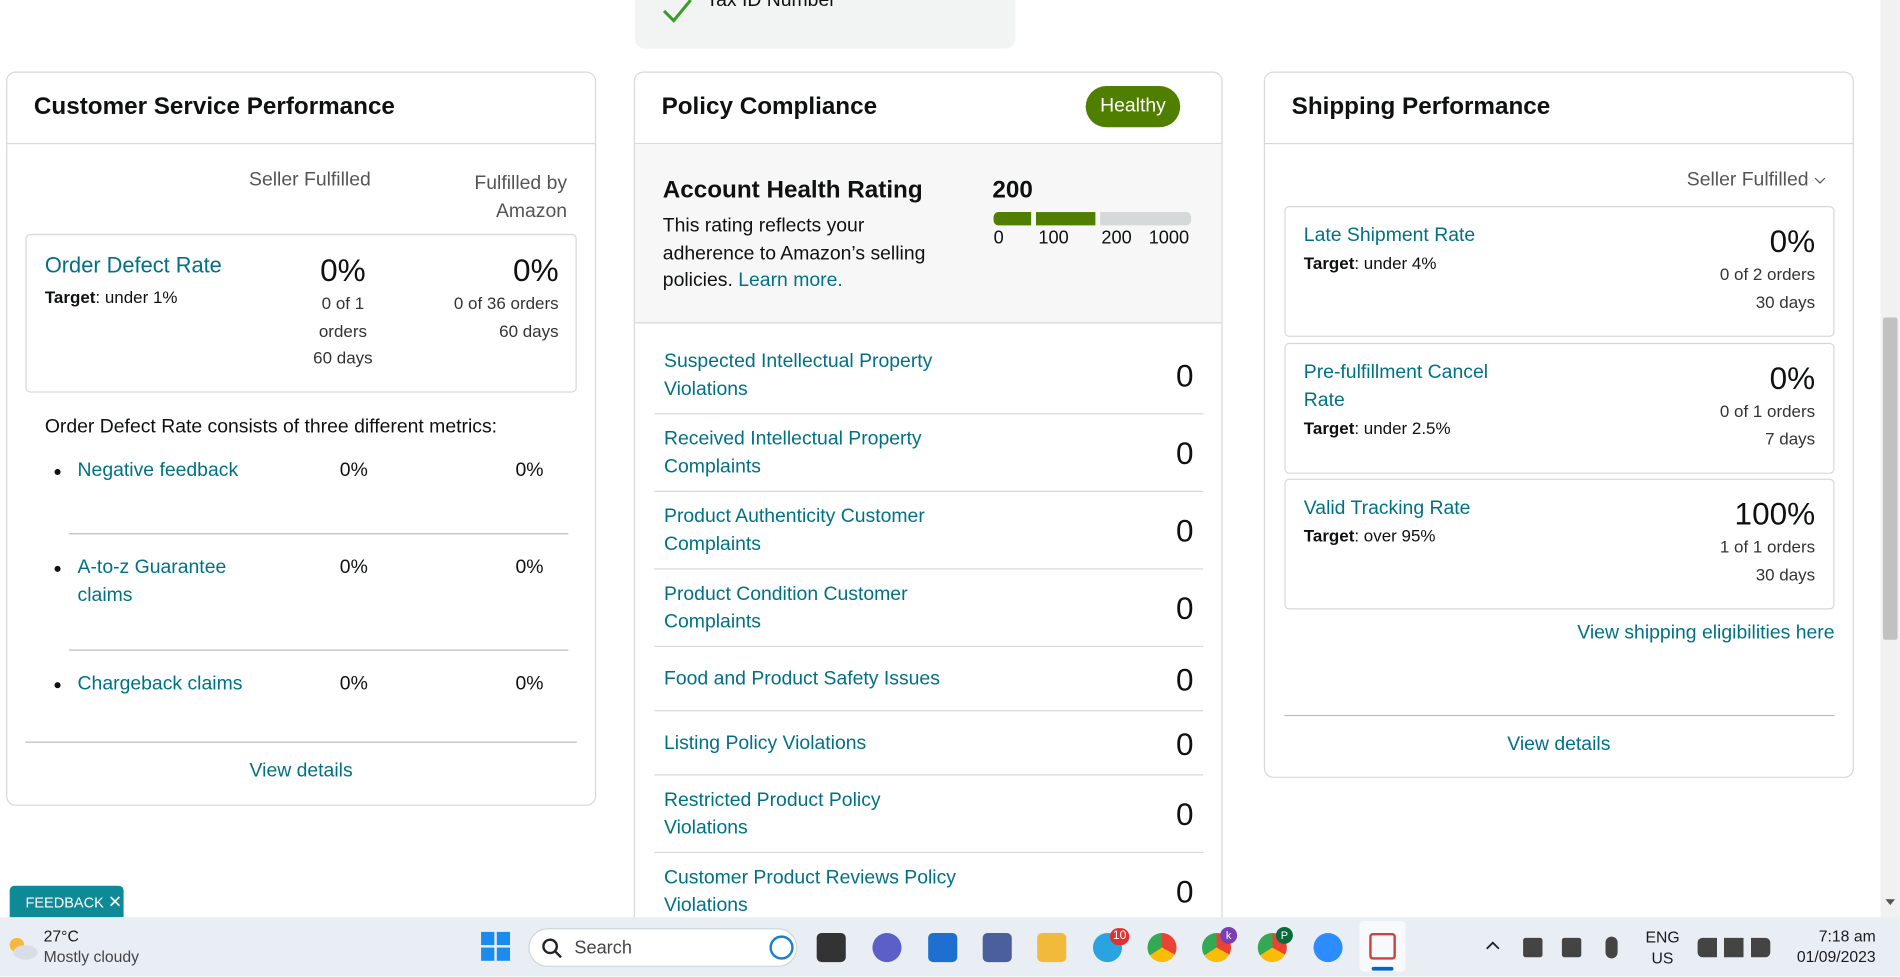 The height and width of the screenshot is (977, 1900). I want to click on search-icon, so click(552, 948).